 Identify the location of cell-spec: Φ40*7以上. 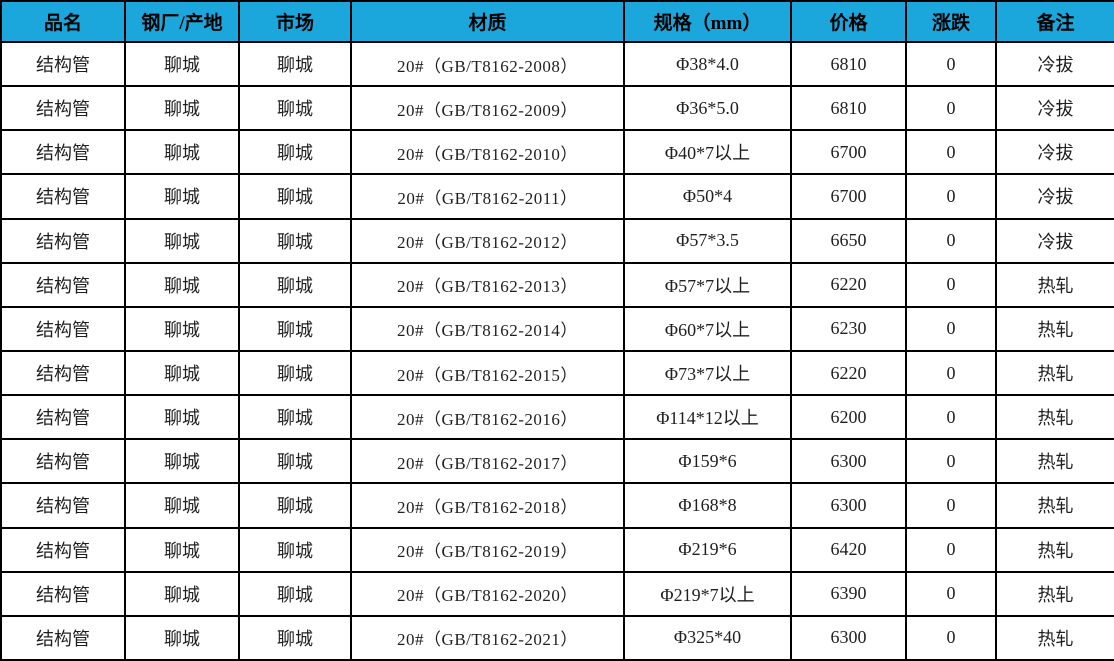
(707, 152).